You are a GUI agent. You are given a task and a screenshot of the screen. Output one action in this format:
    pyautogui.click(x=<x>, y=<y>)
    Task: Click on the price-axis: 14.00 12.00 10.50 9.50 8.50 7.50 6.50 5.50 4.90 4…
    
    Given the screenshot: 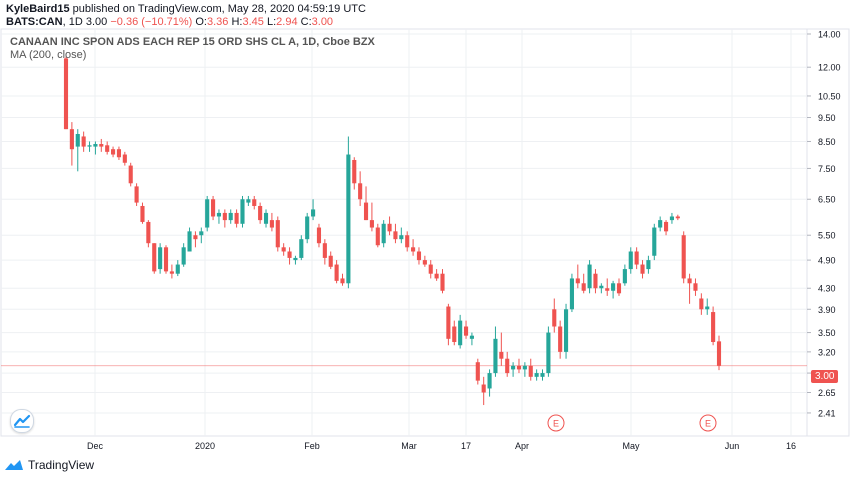 What is the action you would take?
    pyautogui.click(x=824, y=224)
    